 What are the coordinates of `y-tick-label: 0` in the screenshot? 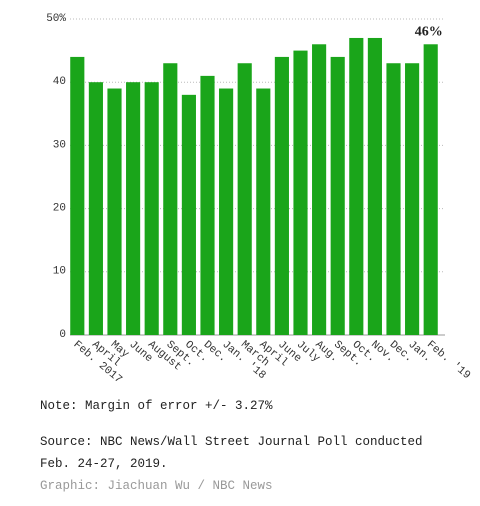 It's located at (62, 335).